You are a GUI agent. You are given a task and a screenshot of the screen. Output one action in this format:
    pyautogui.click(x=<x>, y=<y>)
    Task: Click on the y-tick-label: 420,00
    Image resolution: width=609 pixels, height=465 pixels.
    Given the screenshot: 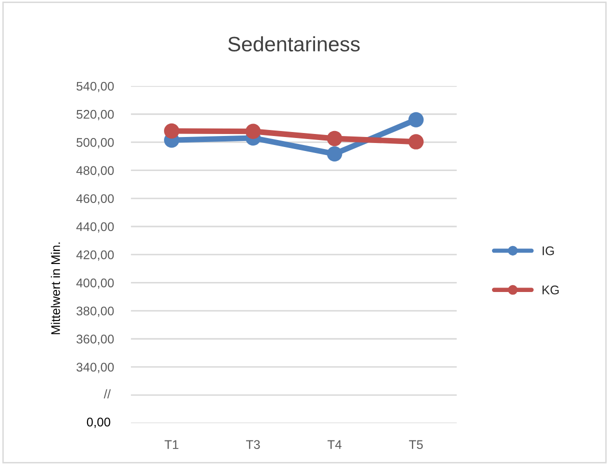 What is the action you would take?
    pyautogui.click(x=95, y=255)
    